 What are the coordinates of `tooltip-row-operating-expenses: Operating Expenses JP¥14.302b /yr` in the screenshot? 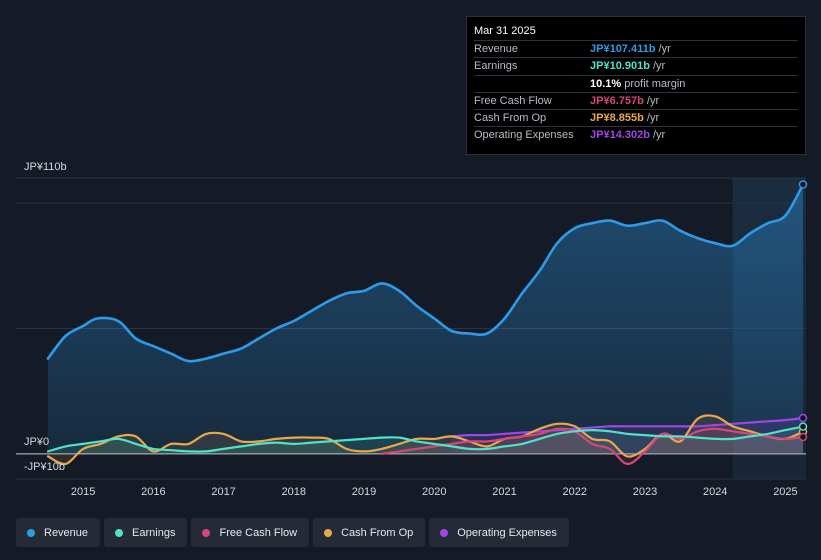 It's located at (636, 135).